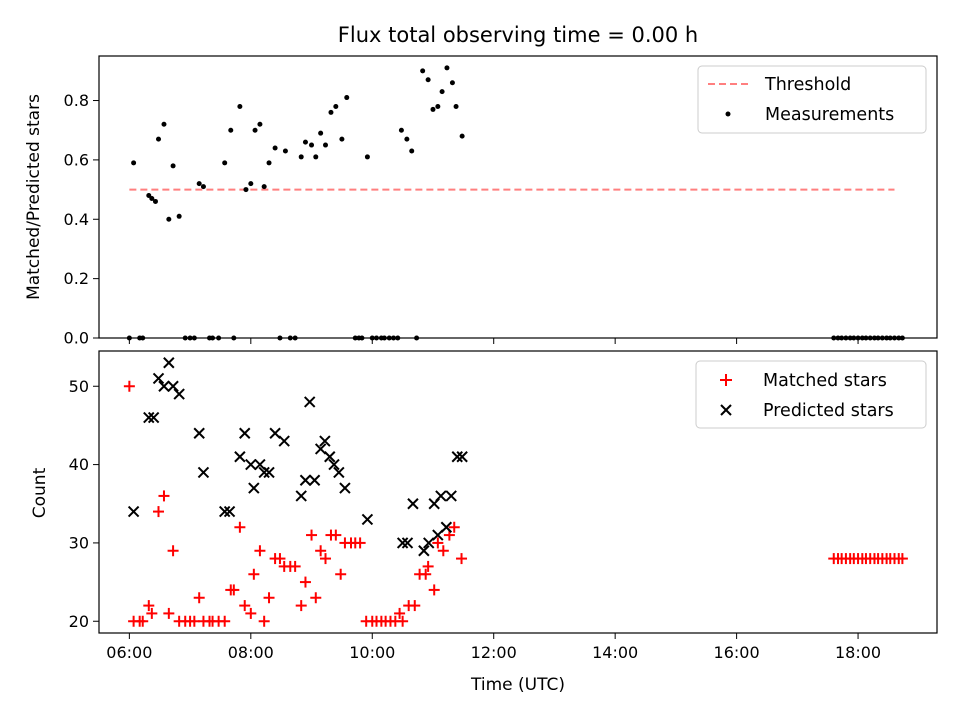 Image resolution: width=960 pixels, height=720 pixels. Describe the element at coordinates (34, 197) in the screenshot. I see `top-y-axis-label: Matched/Predicted stars` at that location.